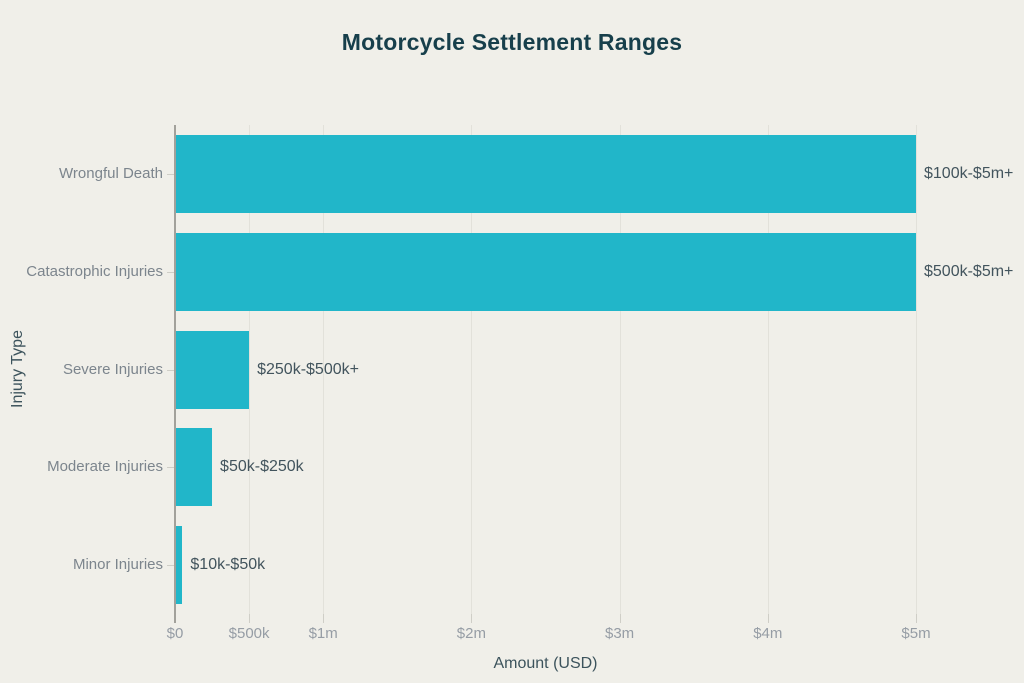  What do you see at coordinates (111, 173) in the screenshot?
I see `category-label-wrongful-death: Wrongful Death` at bounding box center [111, 173].